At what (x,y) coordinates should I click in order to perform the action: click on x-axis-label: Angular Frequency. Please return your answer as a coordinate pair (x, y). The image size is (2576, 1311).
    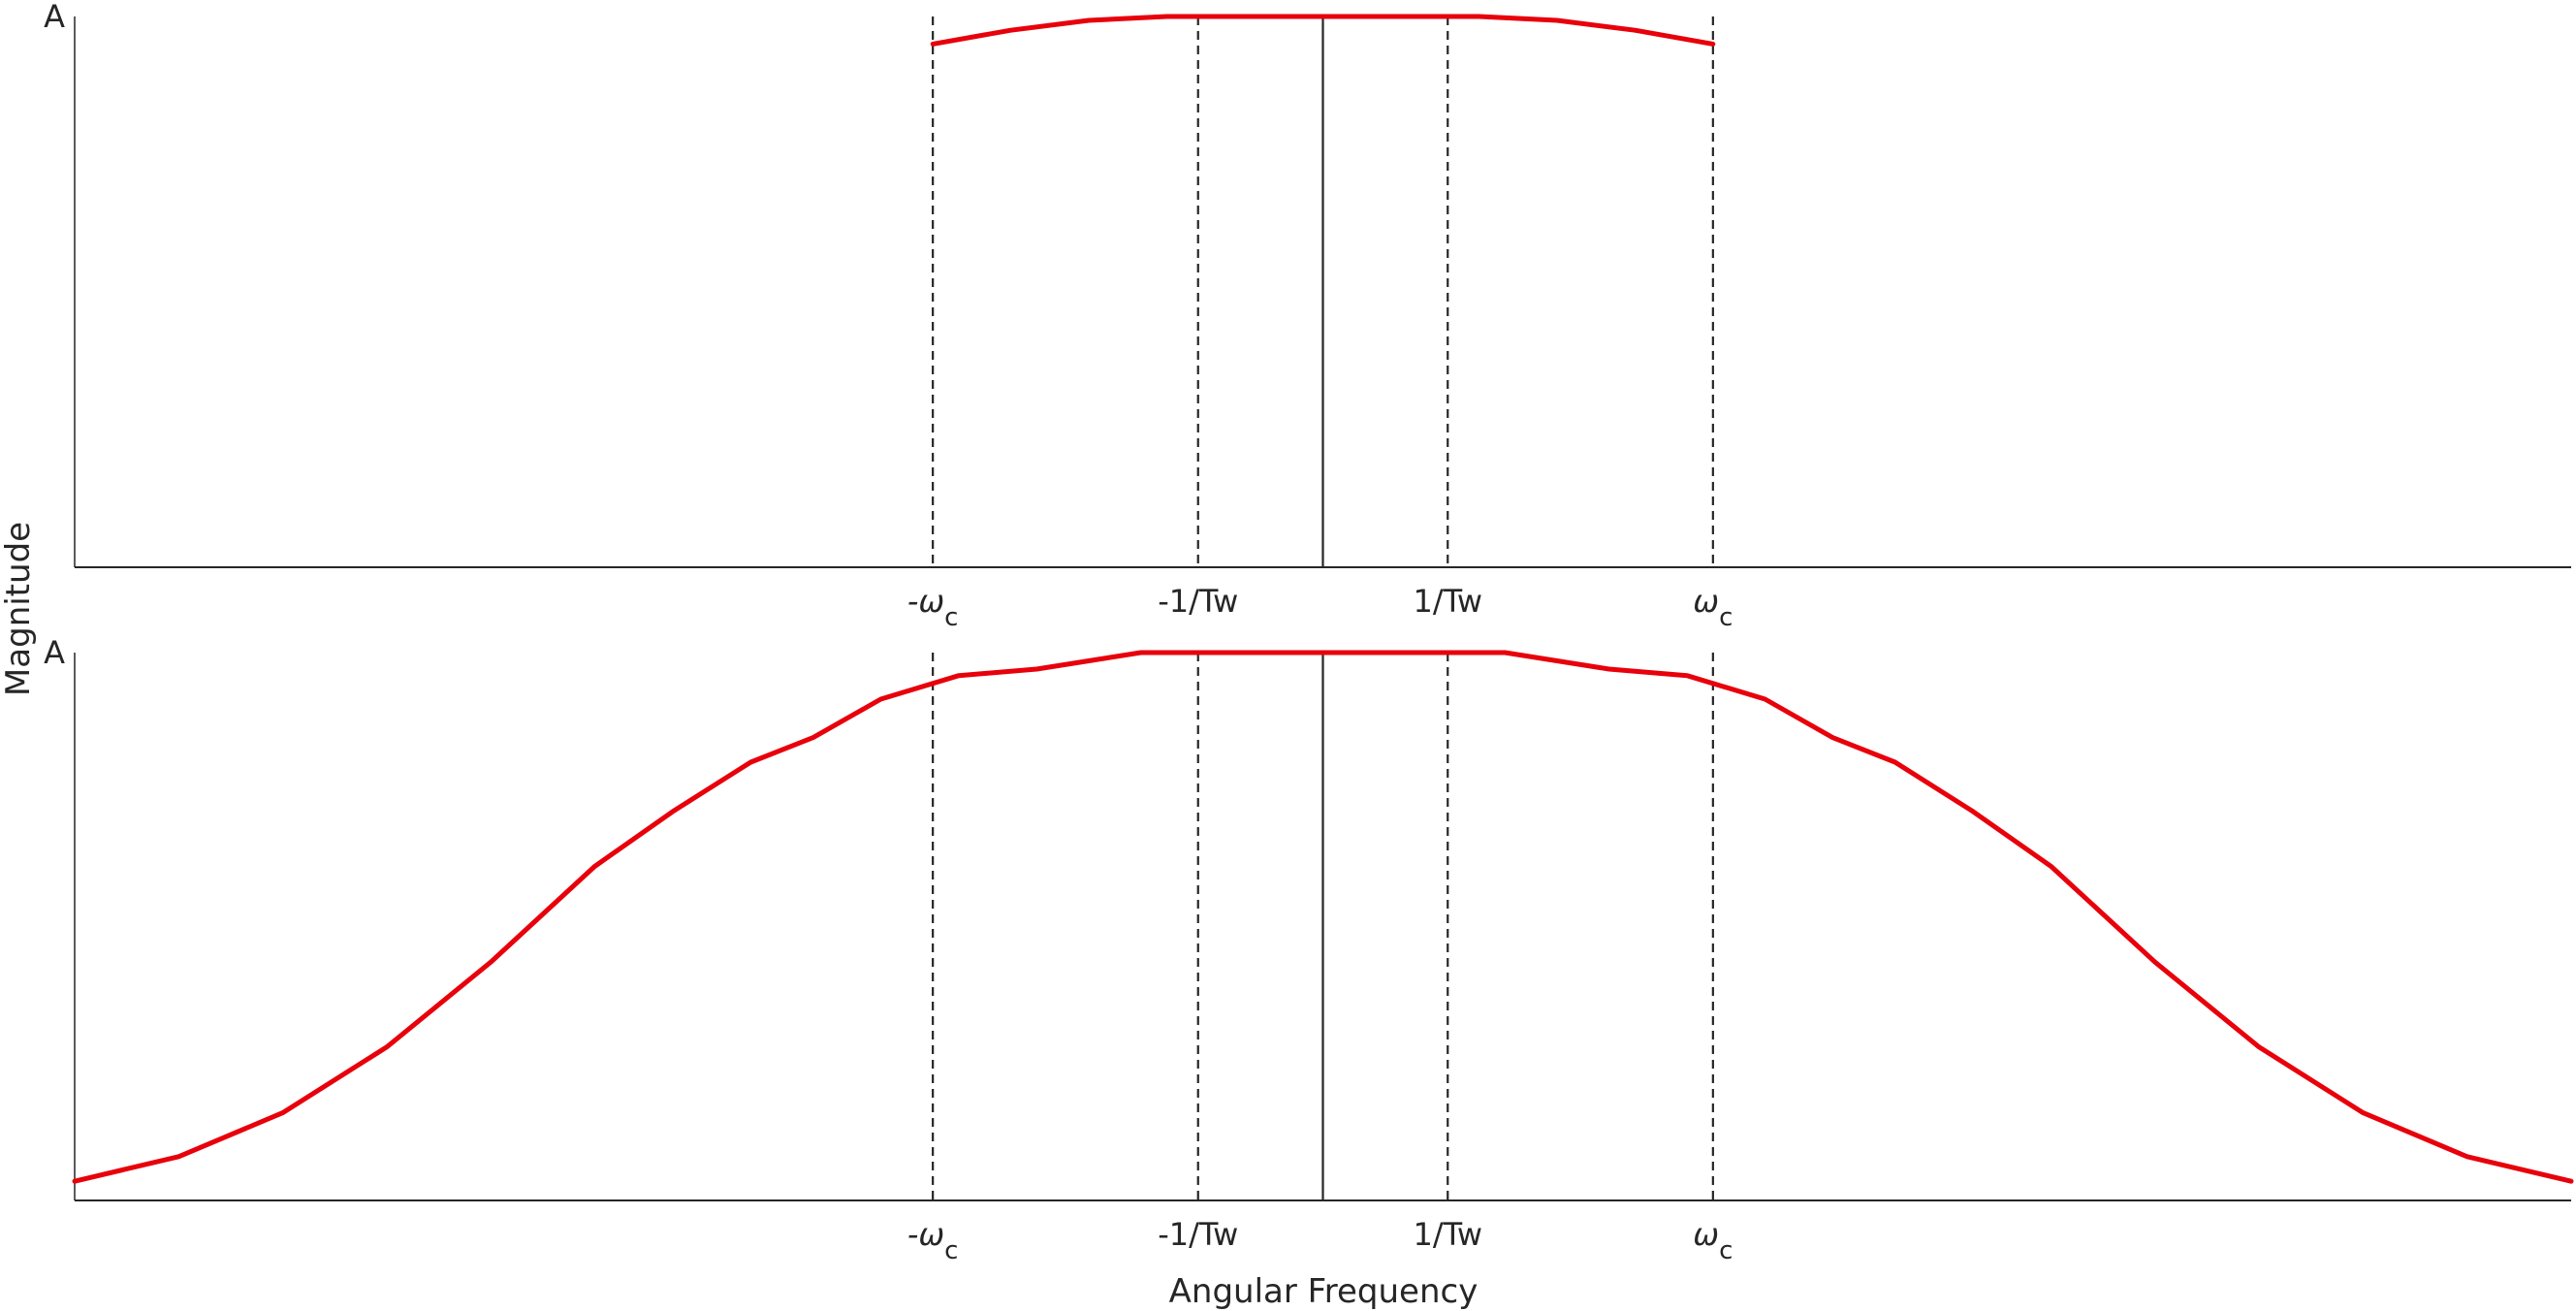
    Looking at the image, I should click on (1324, 1292).